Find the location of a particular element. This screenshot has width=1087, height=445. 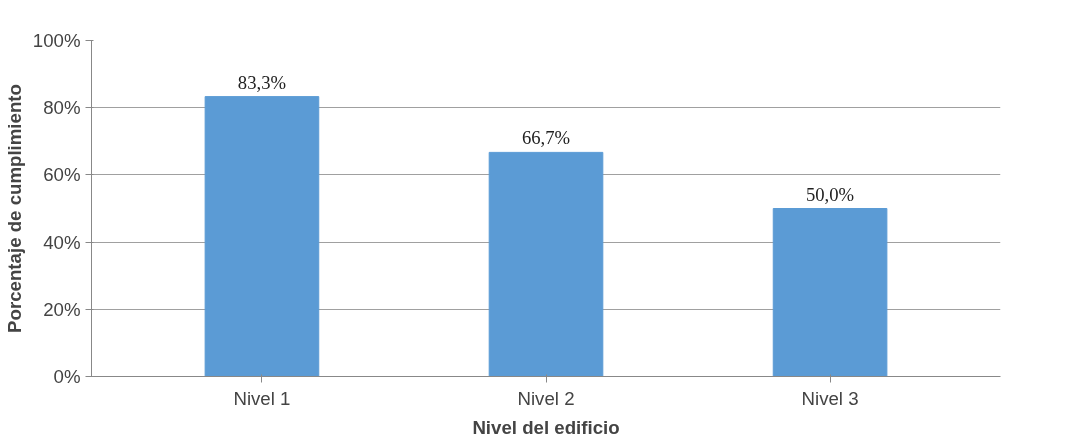

y-tick-label: 80% is located at coordinates (62, 108).